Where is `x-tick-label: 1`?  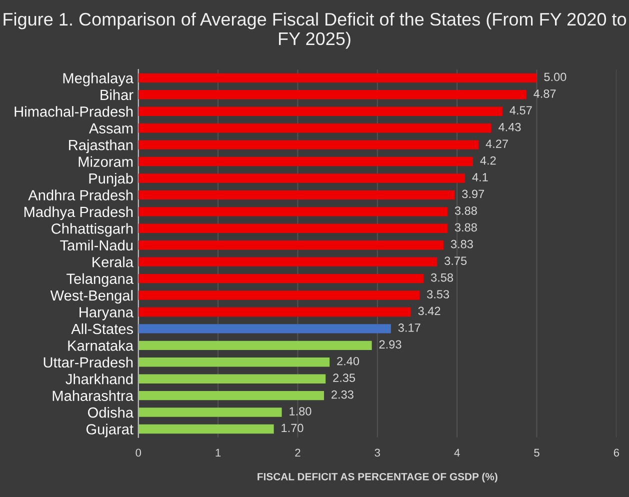 x-tick-label: 1 is located at coordinates (218, 452).